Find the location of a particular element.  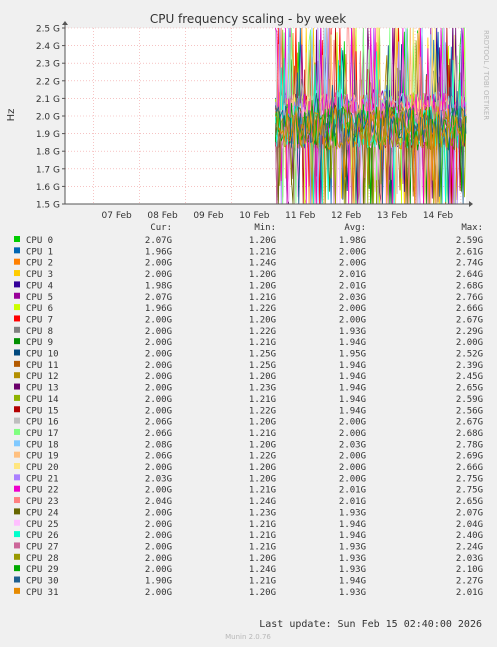

legend-series-name: CPU 31 is located at coordinates (42, 593).